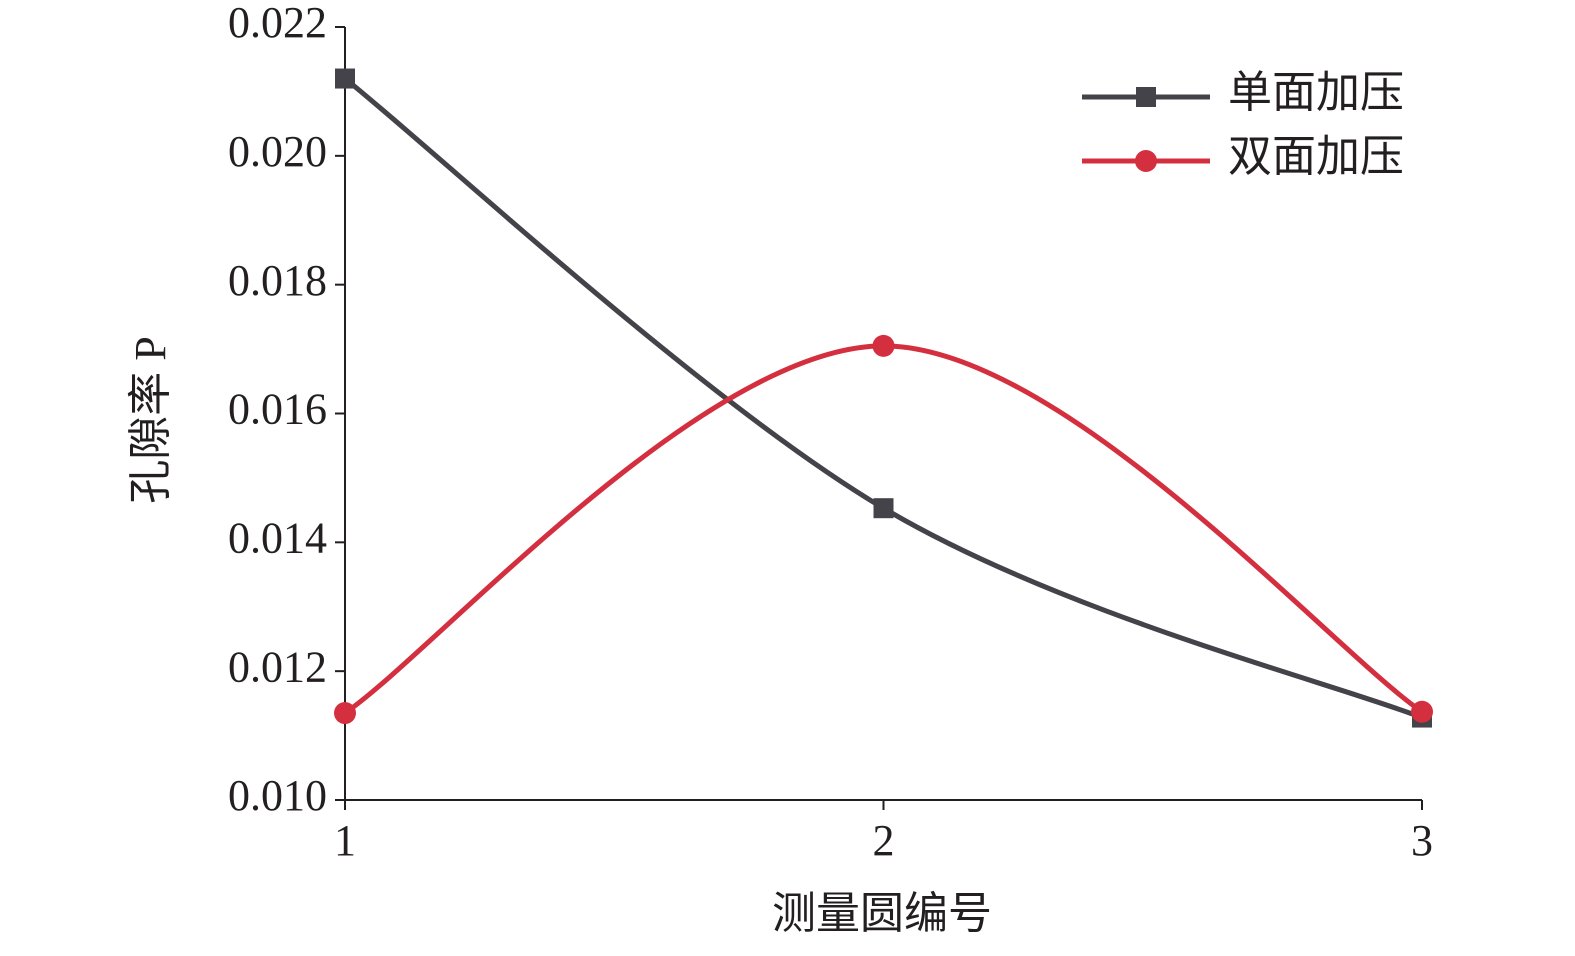 This screenshot has height=956, width=1575. Describe the element at coordinates (1422, 840) in the screenshot. I see `x-tick-label: 3` at that location.